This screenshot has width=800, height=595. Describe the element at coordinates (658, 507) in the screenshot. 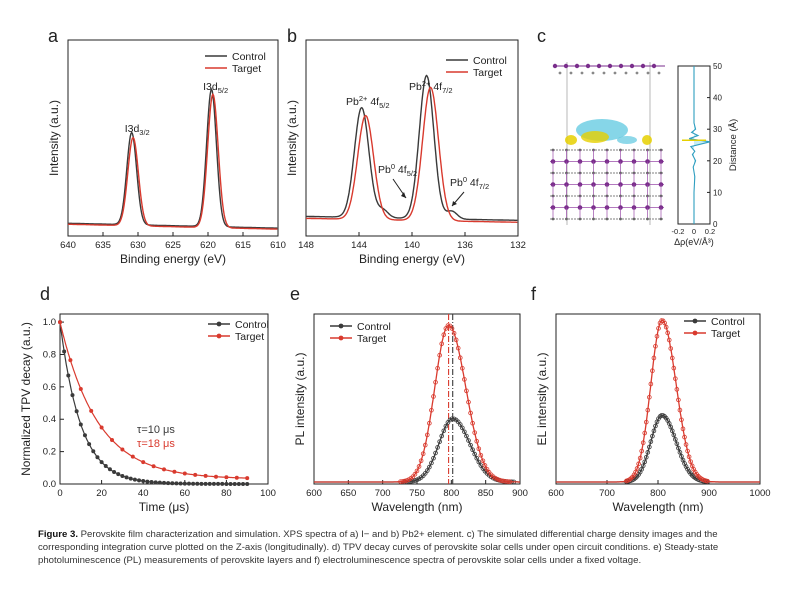

I see `x-axis-label-f: Wavelength (nm)` at that location.